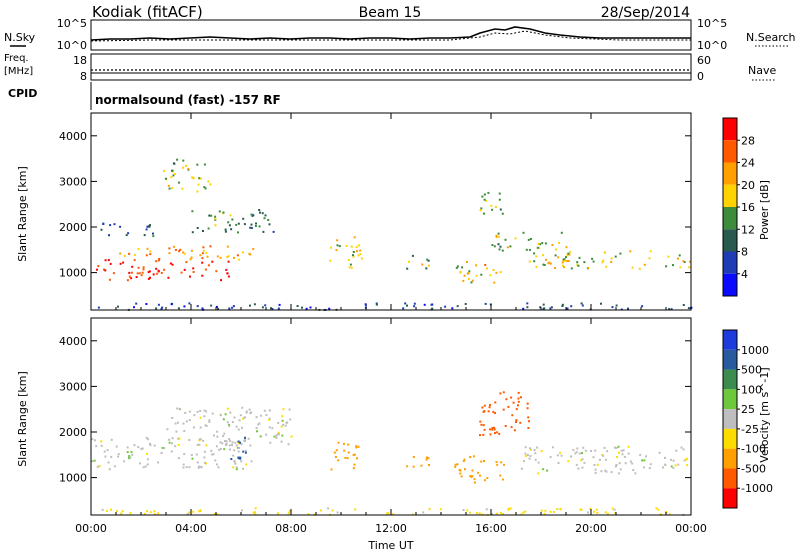 The image size is (800, 554). Describe the element at coordinates (691, 528) in the screenshot. I see `x-tick-label: 00:00` at that location.